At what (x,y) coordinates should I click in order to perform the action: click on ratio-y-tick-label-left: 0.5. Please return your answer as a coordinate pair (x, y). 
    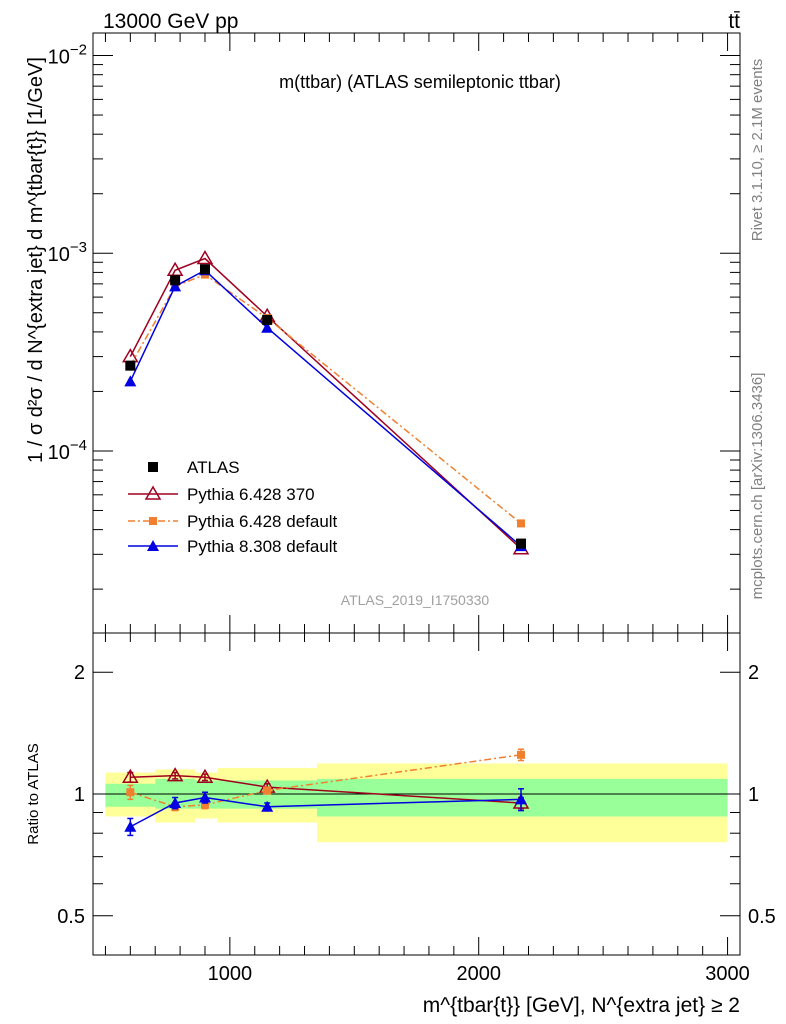
    Looking at the image, I should click on (71, 917).